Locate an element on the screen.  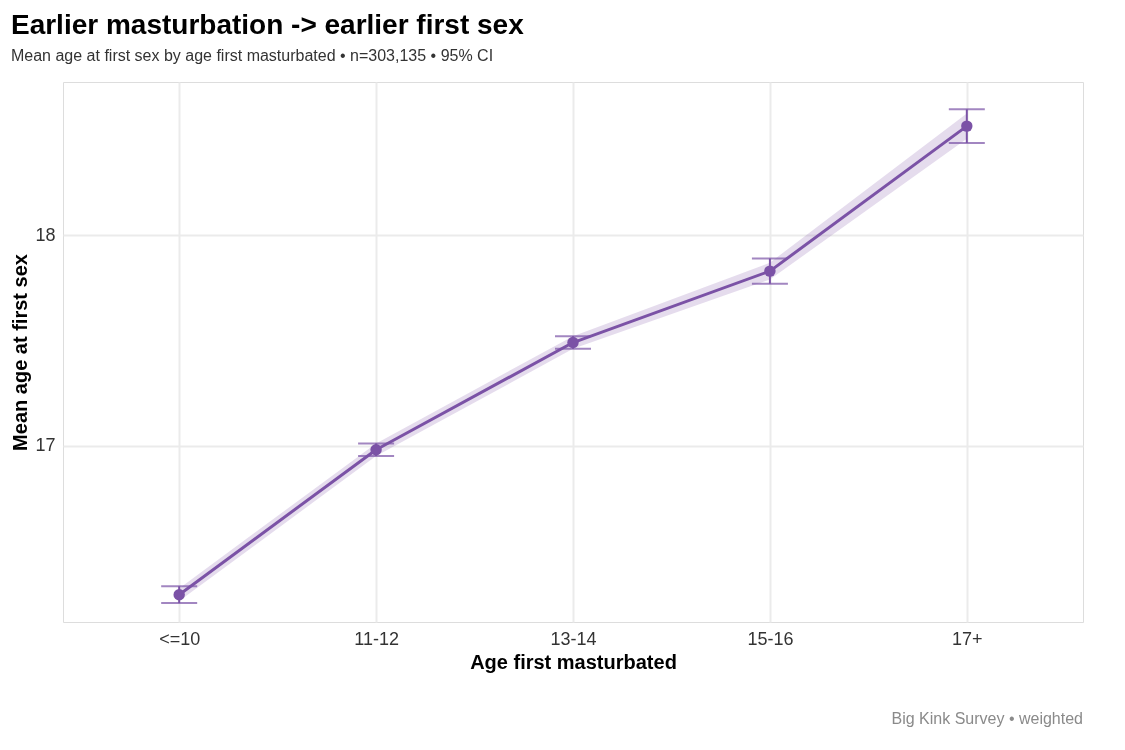
chart-title: Earlier masturbation -> earlier first sex is located at coordinates (267, 24).